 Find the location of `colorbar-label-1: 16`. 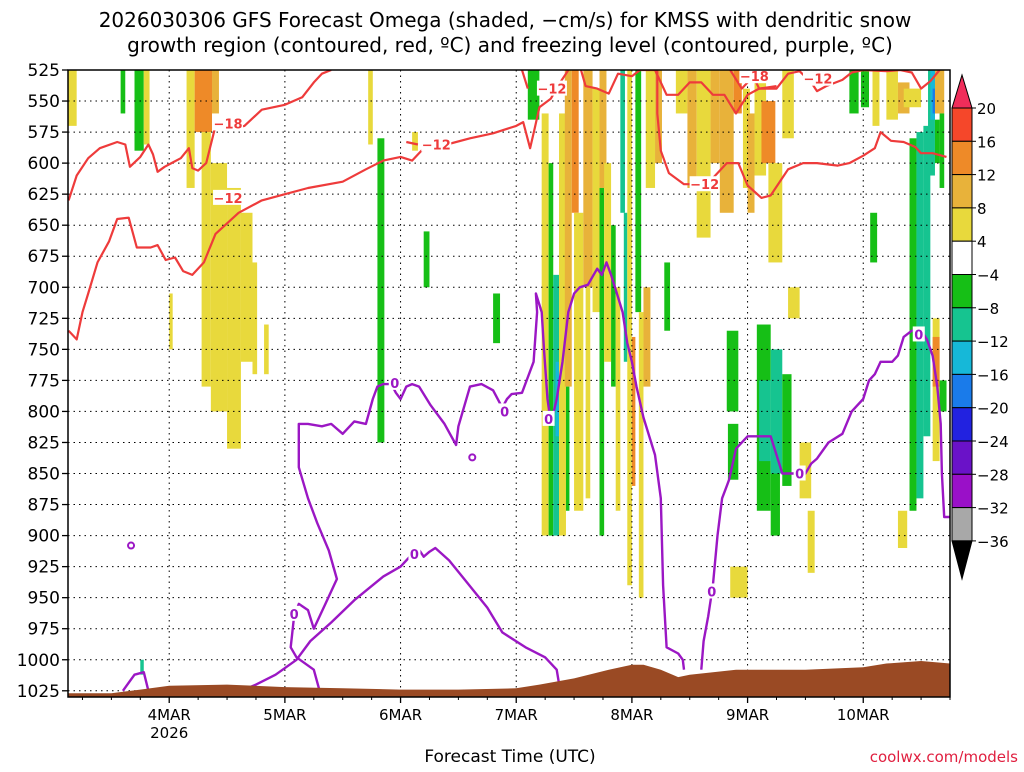

colorbar-label-1: 16 is located at coordinates (986, 142).